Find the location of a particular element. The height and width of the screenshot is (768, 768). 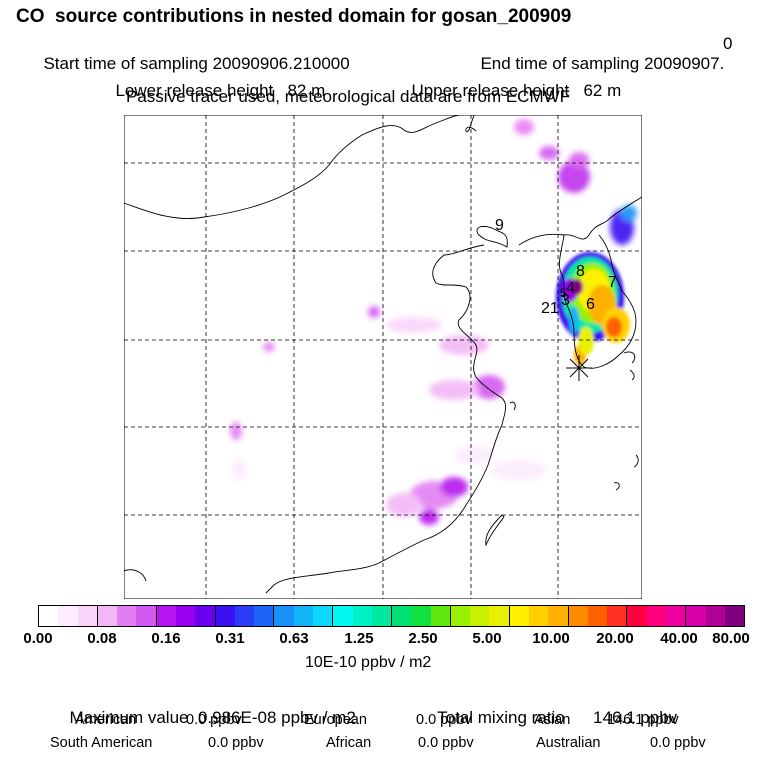

track-label-6: 6 is located at coordinates (590, 304).